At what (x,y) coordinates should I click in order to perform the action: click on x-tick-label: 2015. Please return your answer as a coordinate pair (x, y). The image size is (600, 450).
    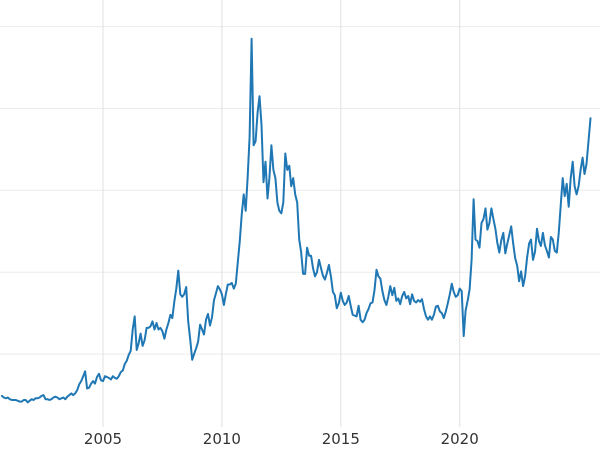
    Looking at the image, I should click on (341, 439).